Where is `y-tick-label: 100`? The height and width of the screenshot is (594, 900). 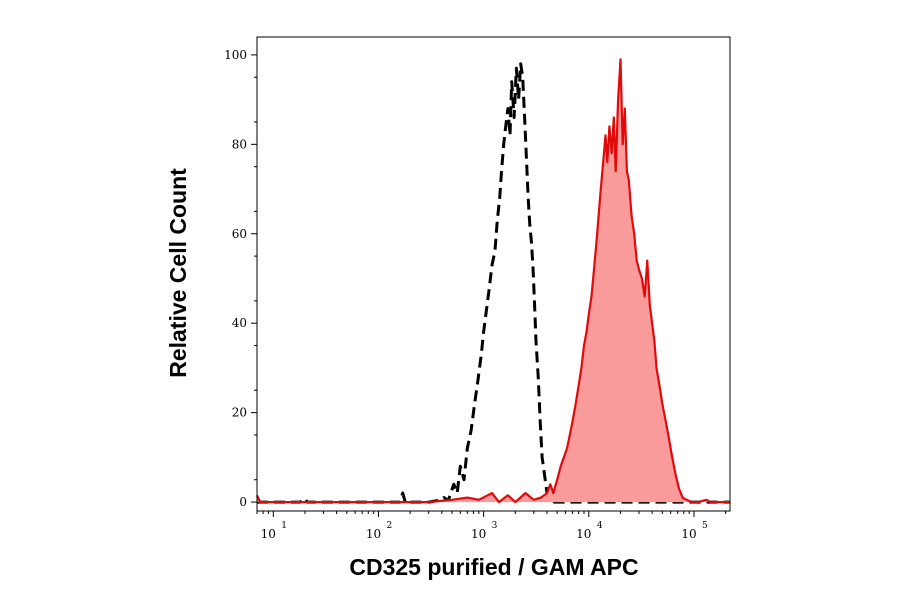
y-tick-label: 100 is located at coordinates (235, 55).